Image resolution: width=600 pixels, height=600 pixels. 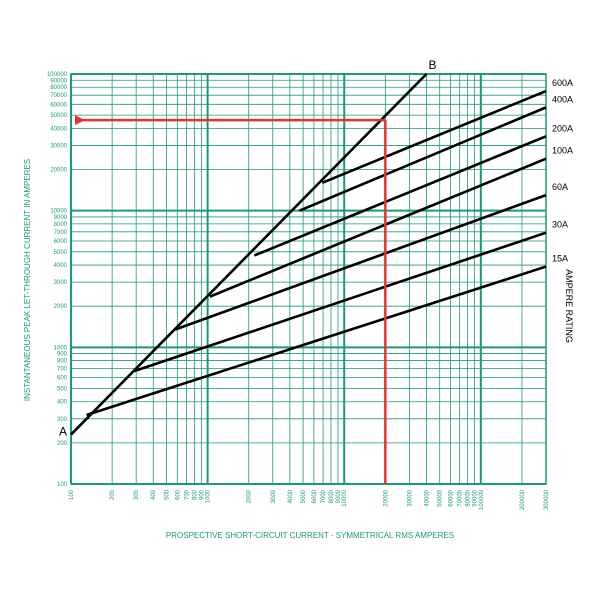 What do you see at coordinates (57, 75) in the screenshot?
I see `y-tick-label: 100000` at bounding box center [57, 75].